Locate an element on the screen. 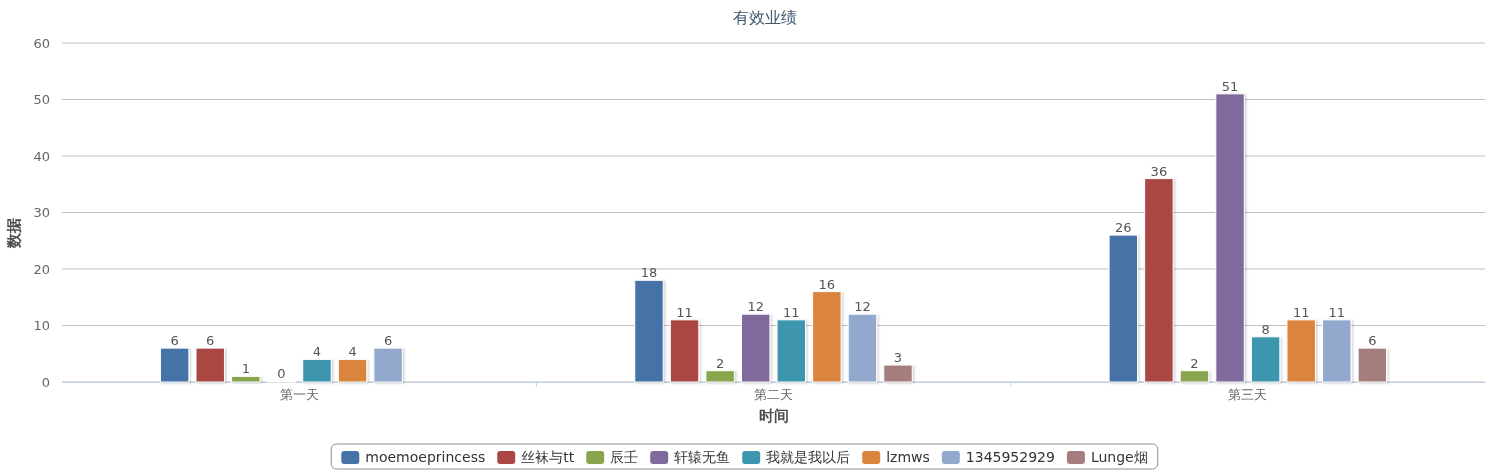 This screenshot has width=1489, height=470. x-tick-label: 第二天 is located at coordinates (773, 395).